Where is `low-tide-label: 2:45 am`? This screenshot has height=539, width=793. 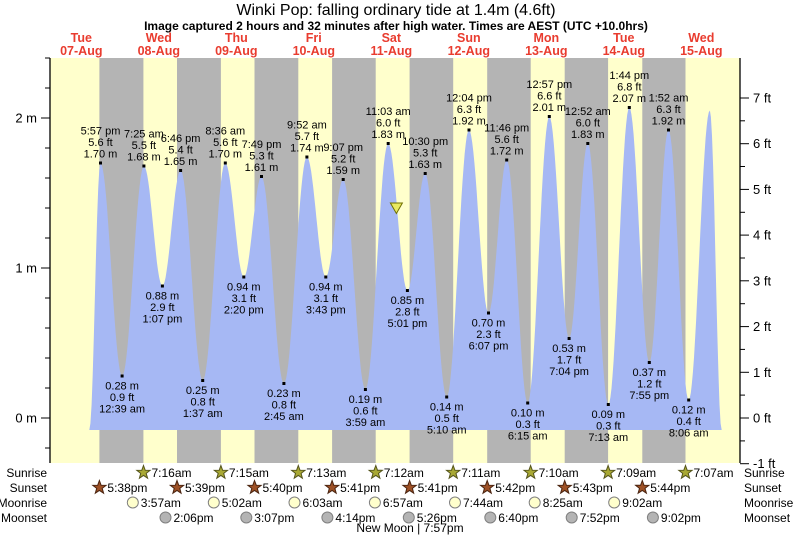
low-tide-label: 2:45 am is located at coordinates (284, 417).